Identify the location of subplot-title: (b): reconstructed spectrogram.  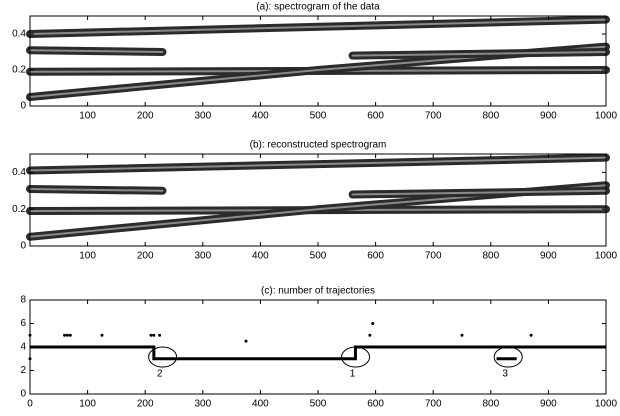
(318, 145).